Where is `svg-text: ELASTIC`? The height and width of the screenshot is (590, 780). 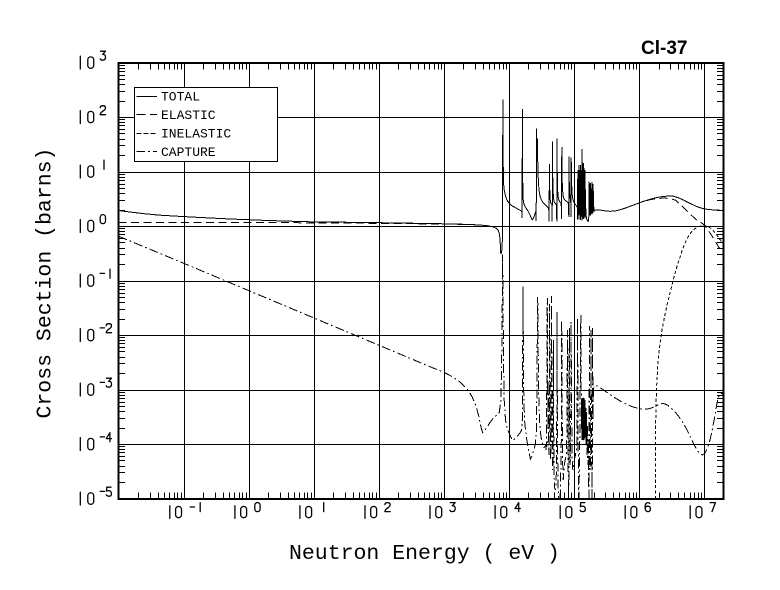
svg-text: ELASTIC is located at coordinates (188, 115).